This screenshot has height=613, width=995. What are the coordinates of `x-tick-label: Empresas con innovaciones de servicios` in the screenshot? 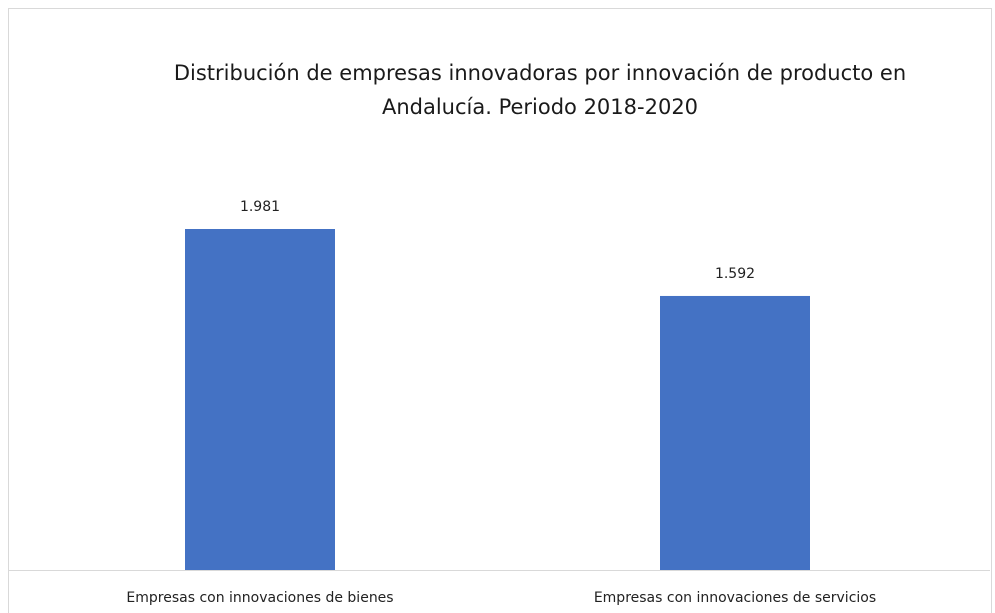 It's located at (735, 598).